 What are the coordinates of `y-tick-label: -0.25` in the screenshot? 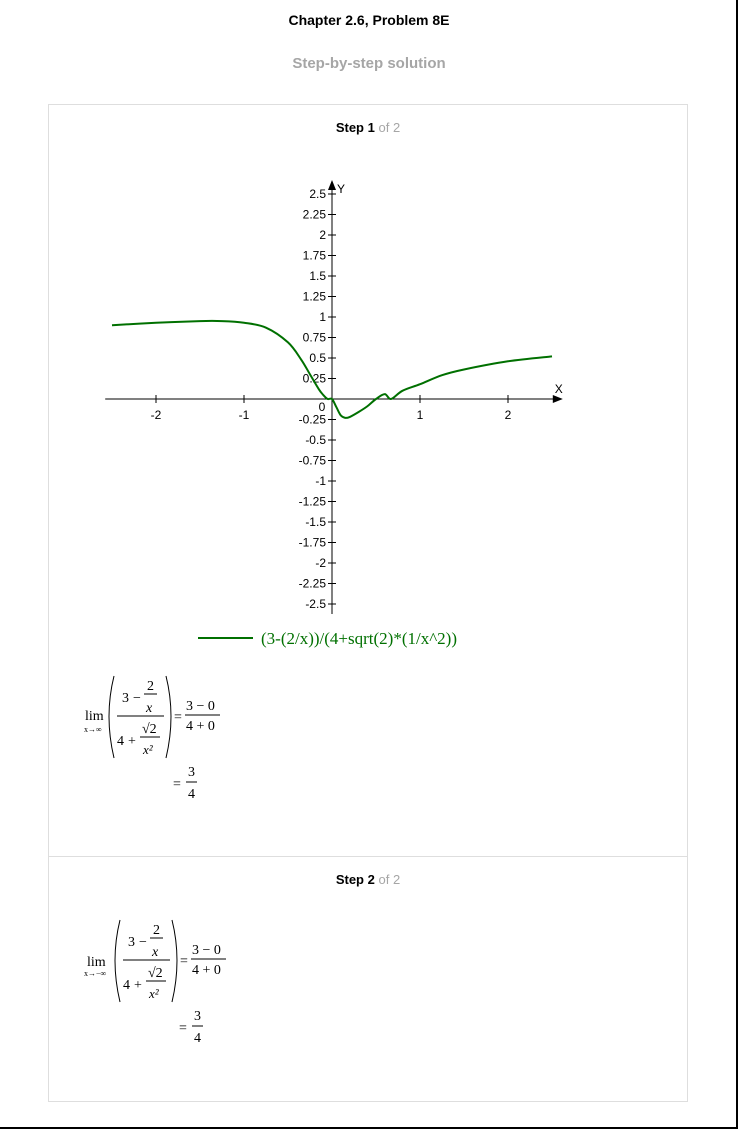 It's located at (313, 420).